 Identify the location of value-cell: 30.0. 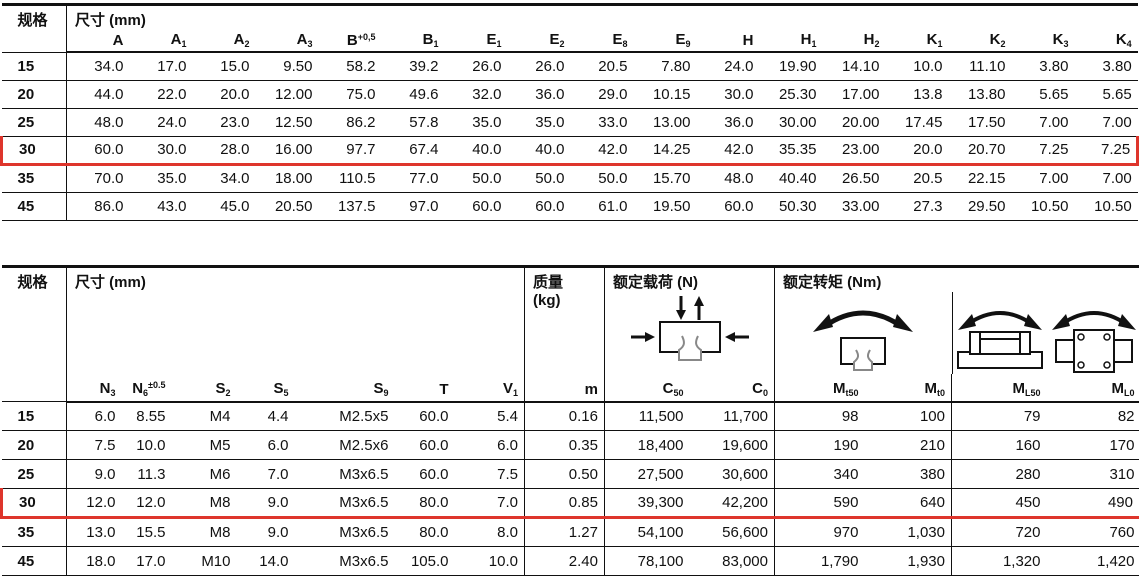
(728, 94).